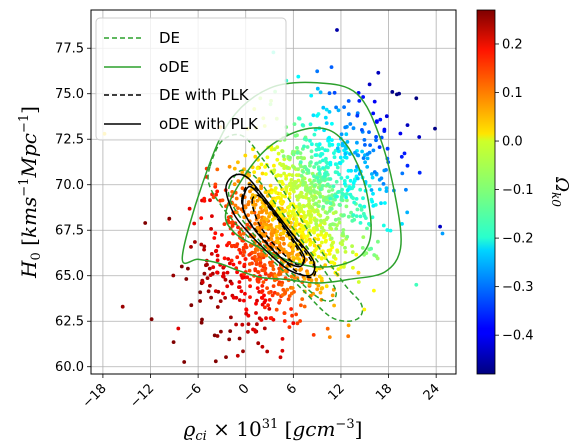 Image resolution: width=576 pixels, height=443 pixels. I want to click on x-tick-label: 18, so click(384, 392).